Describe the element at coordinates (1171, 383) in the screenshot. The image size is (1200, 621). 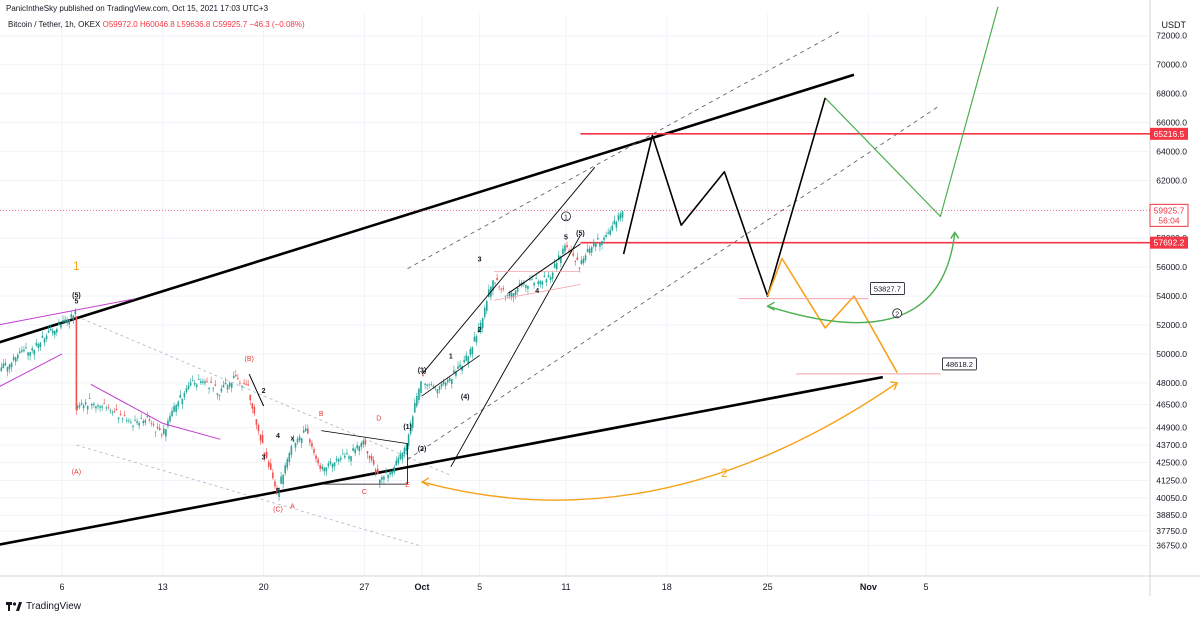
I see `y-tick-label-9: 48000.0` at that location.